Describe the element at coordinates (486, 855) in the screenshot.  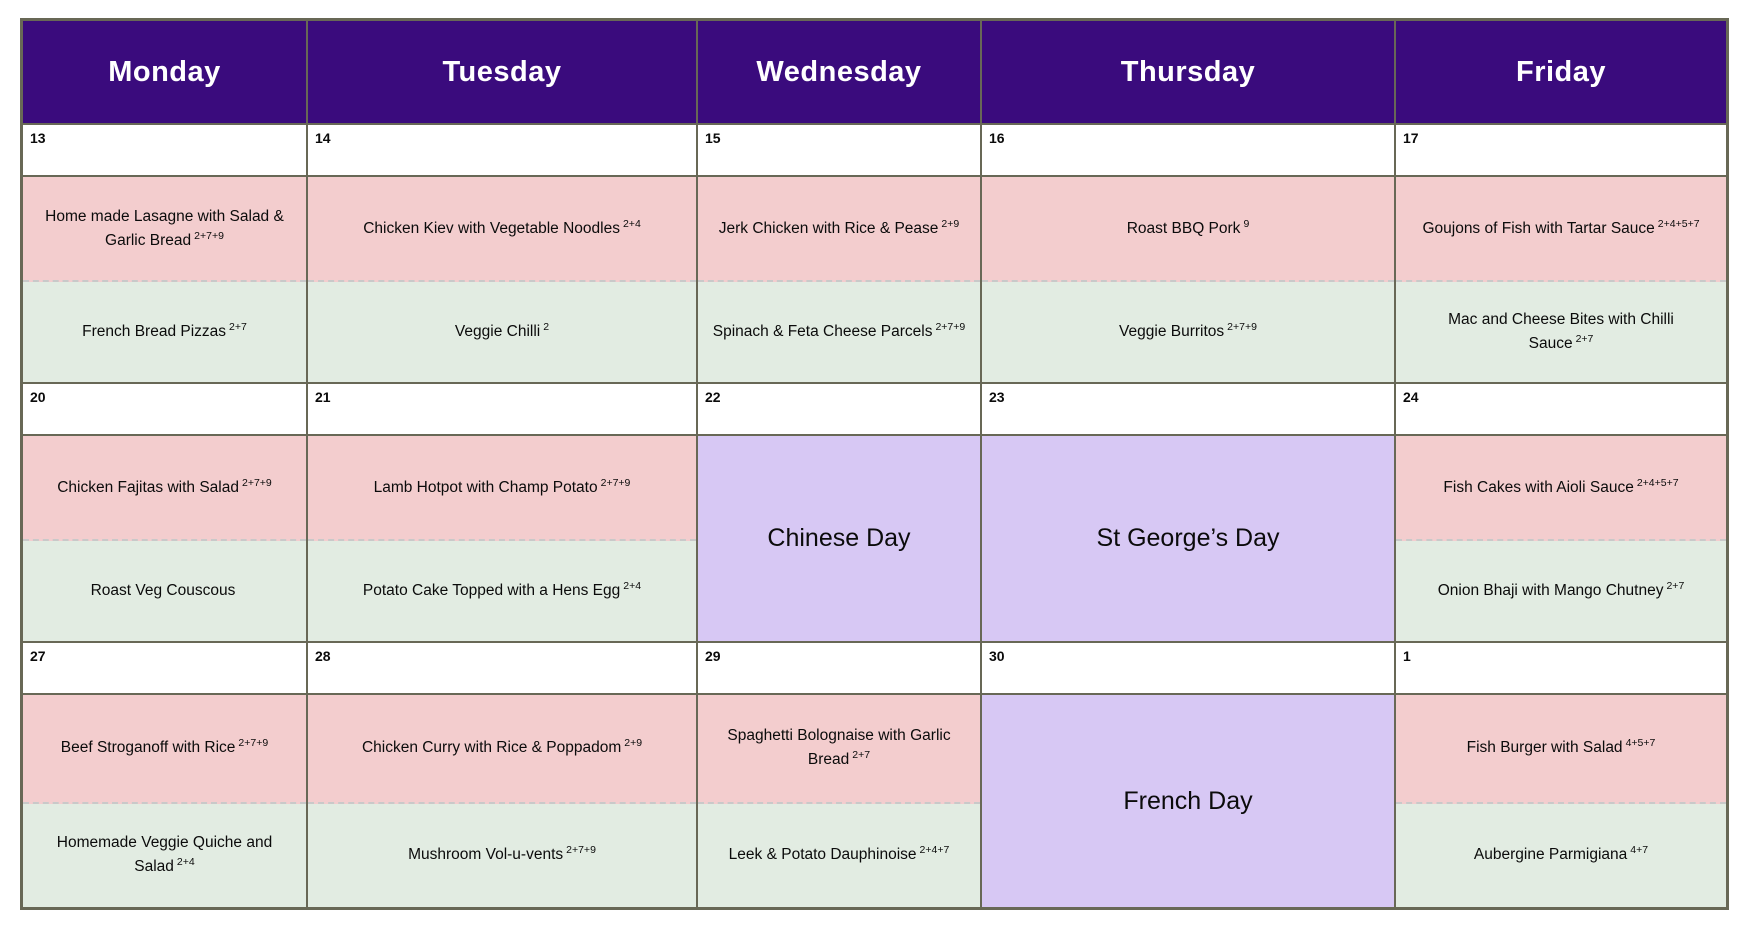
I see `meal-name: Mushroom Vol-u-vents` at that location.